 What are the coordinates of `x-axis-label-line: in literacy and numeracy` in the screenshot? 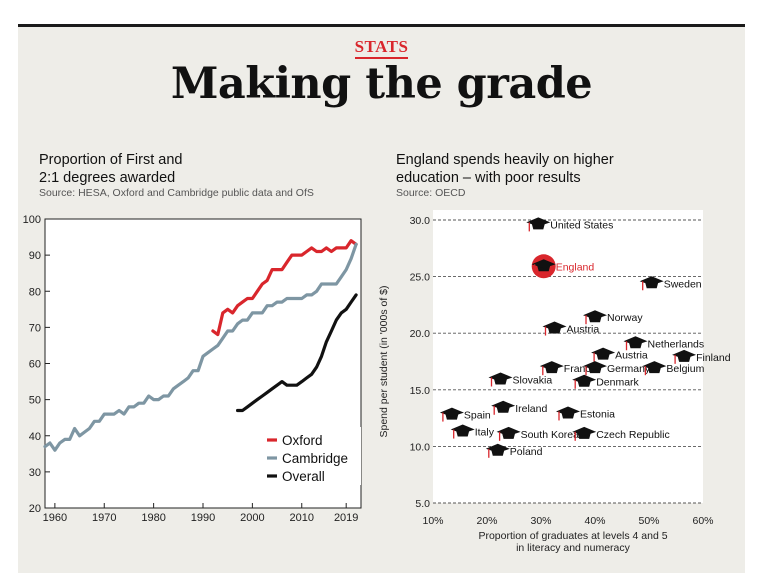 It's located at (573, 548).